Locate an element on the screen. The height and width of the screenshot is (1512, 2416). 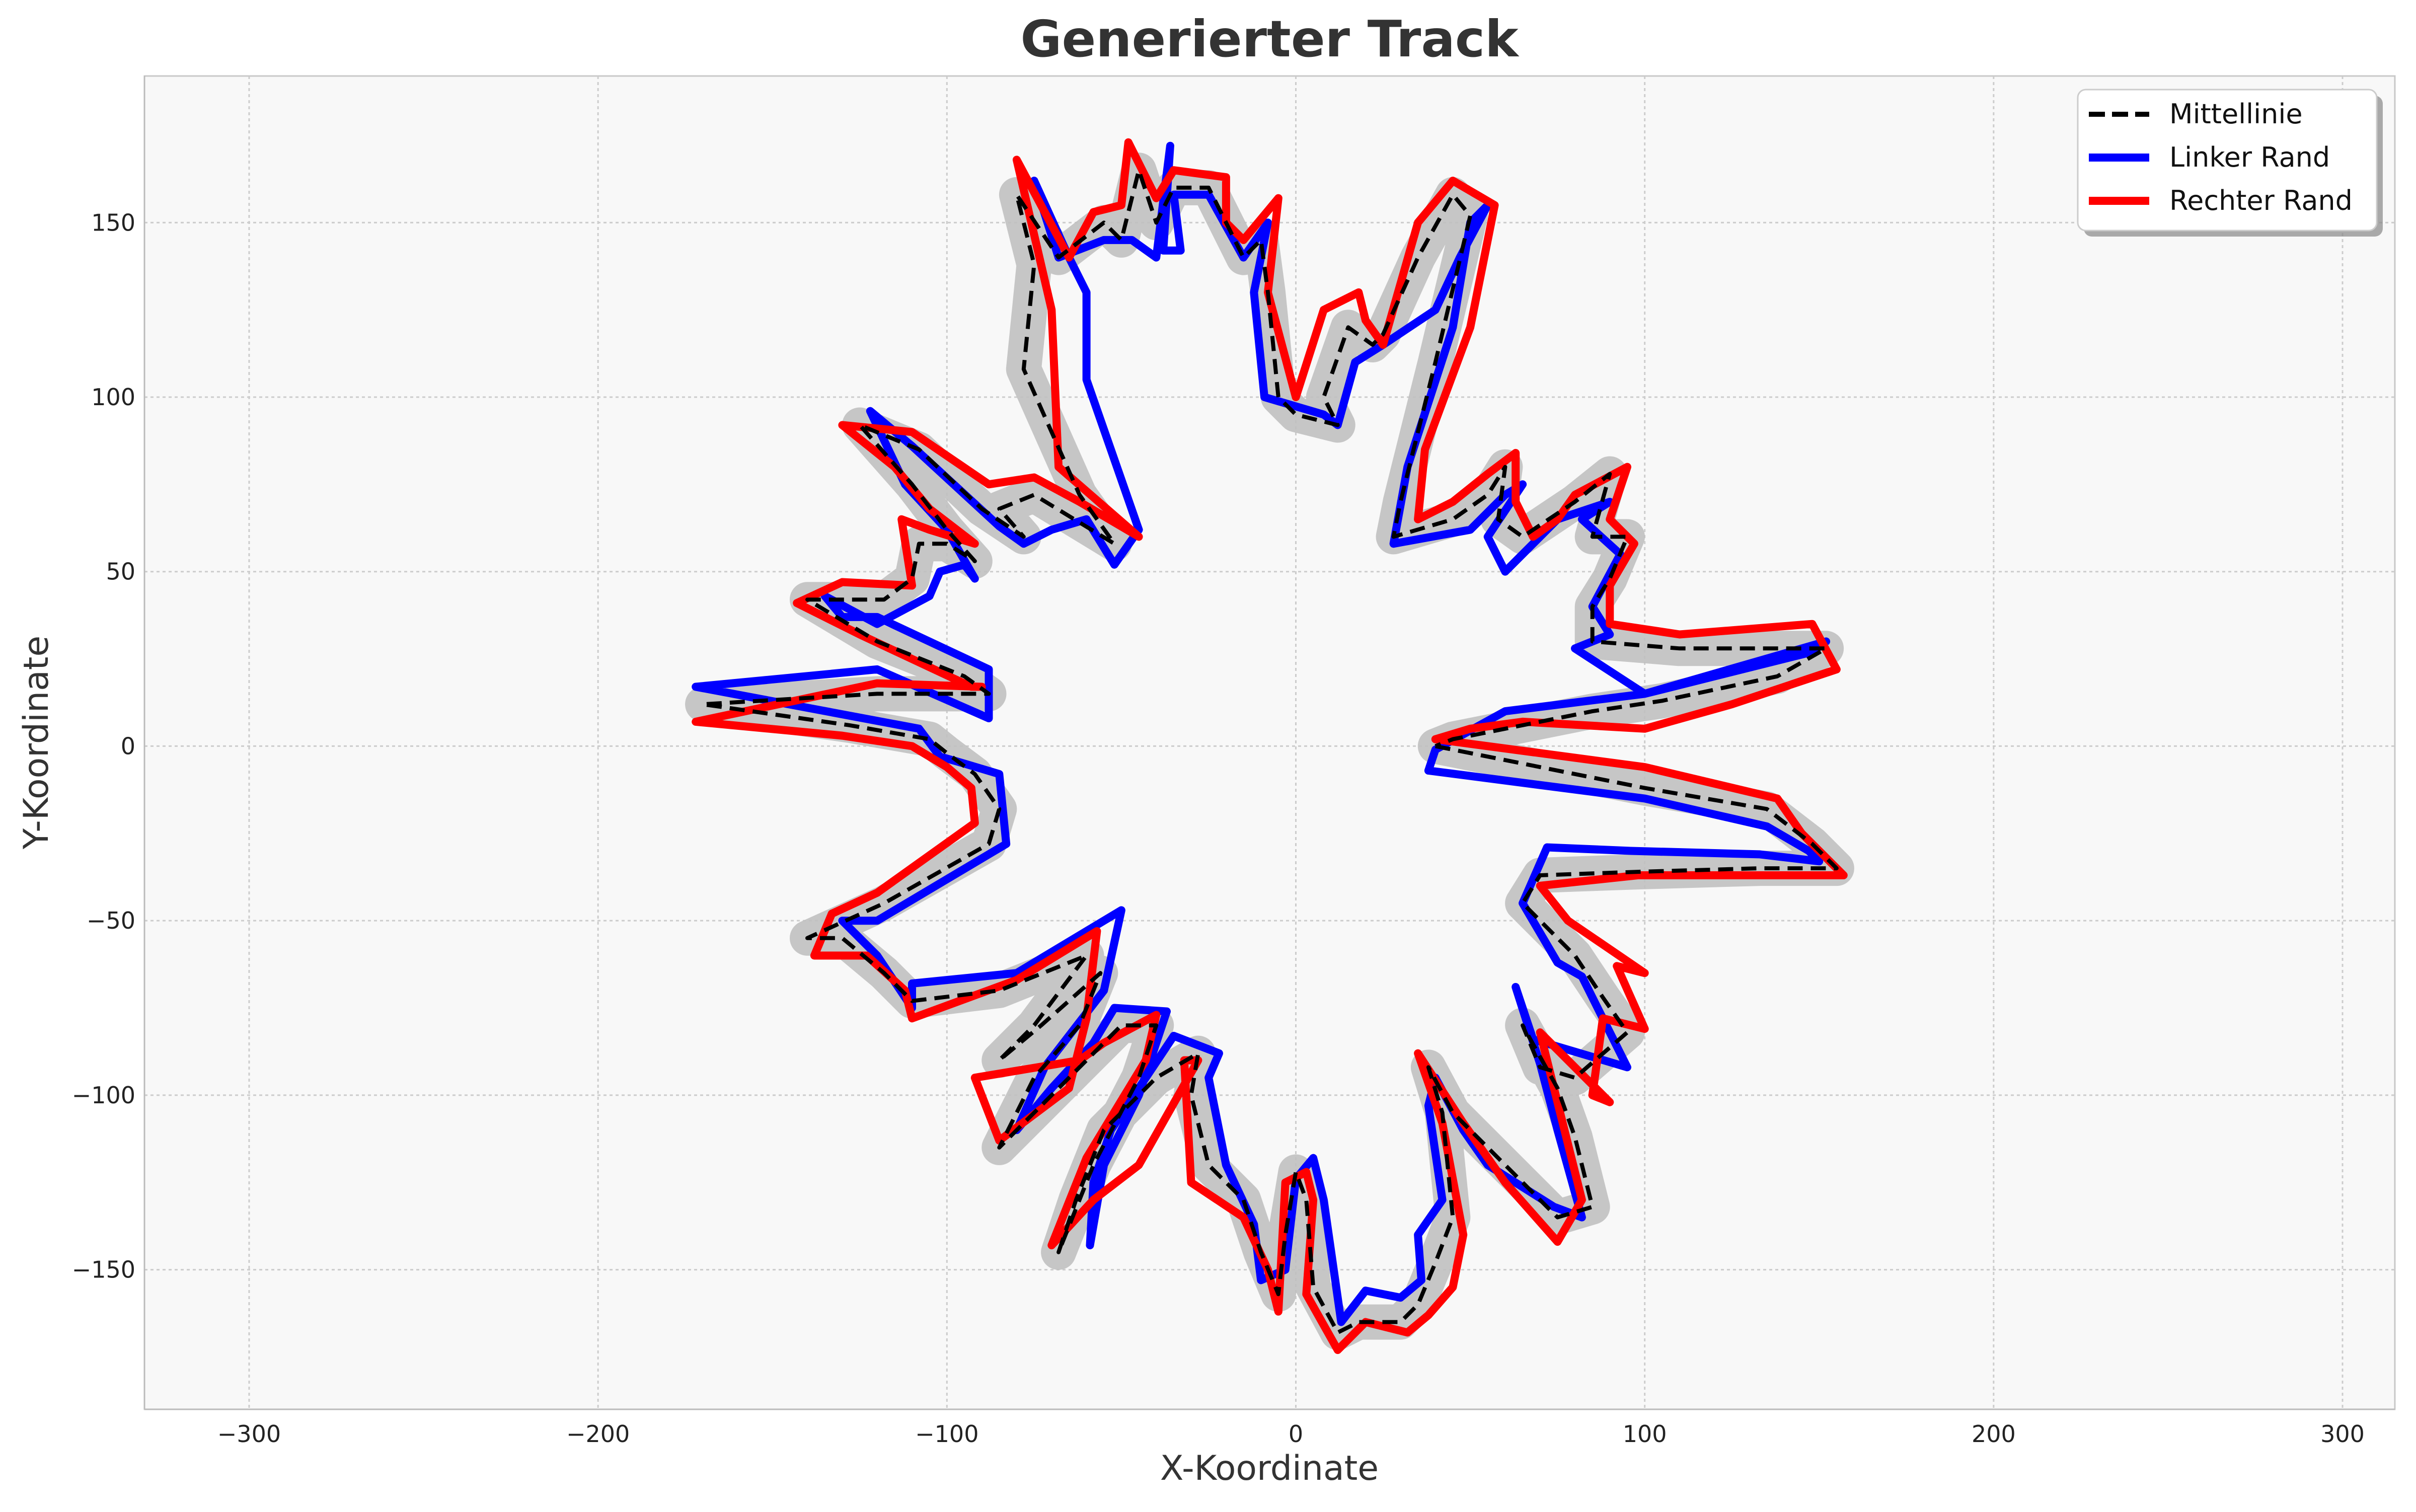
legend-box is located at coordinates (2227, 160).